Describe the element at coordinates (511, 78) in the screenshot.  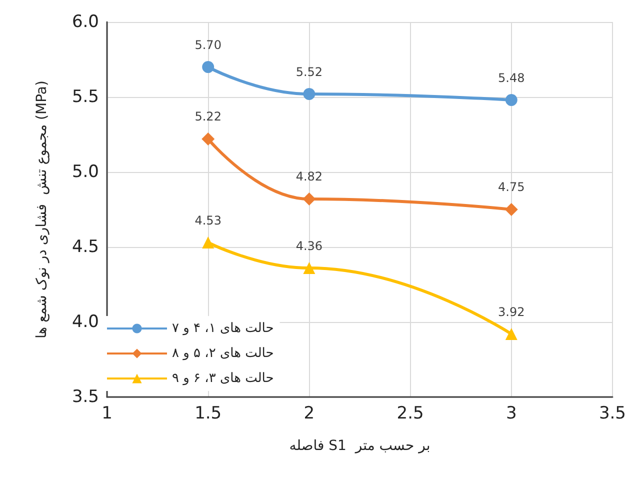
I see `data-label: 5.48` at that location.